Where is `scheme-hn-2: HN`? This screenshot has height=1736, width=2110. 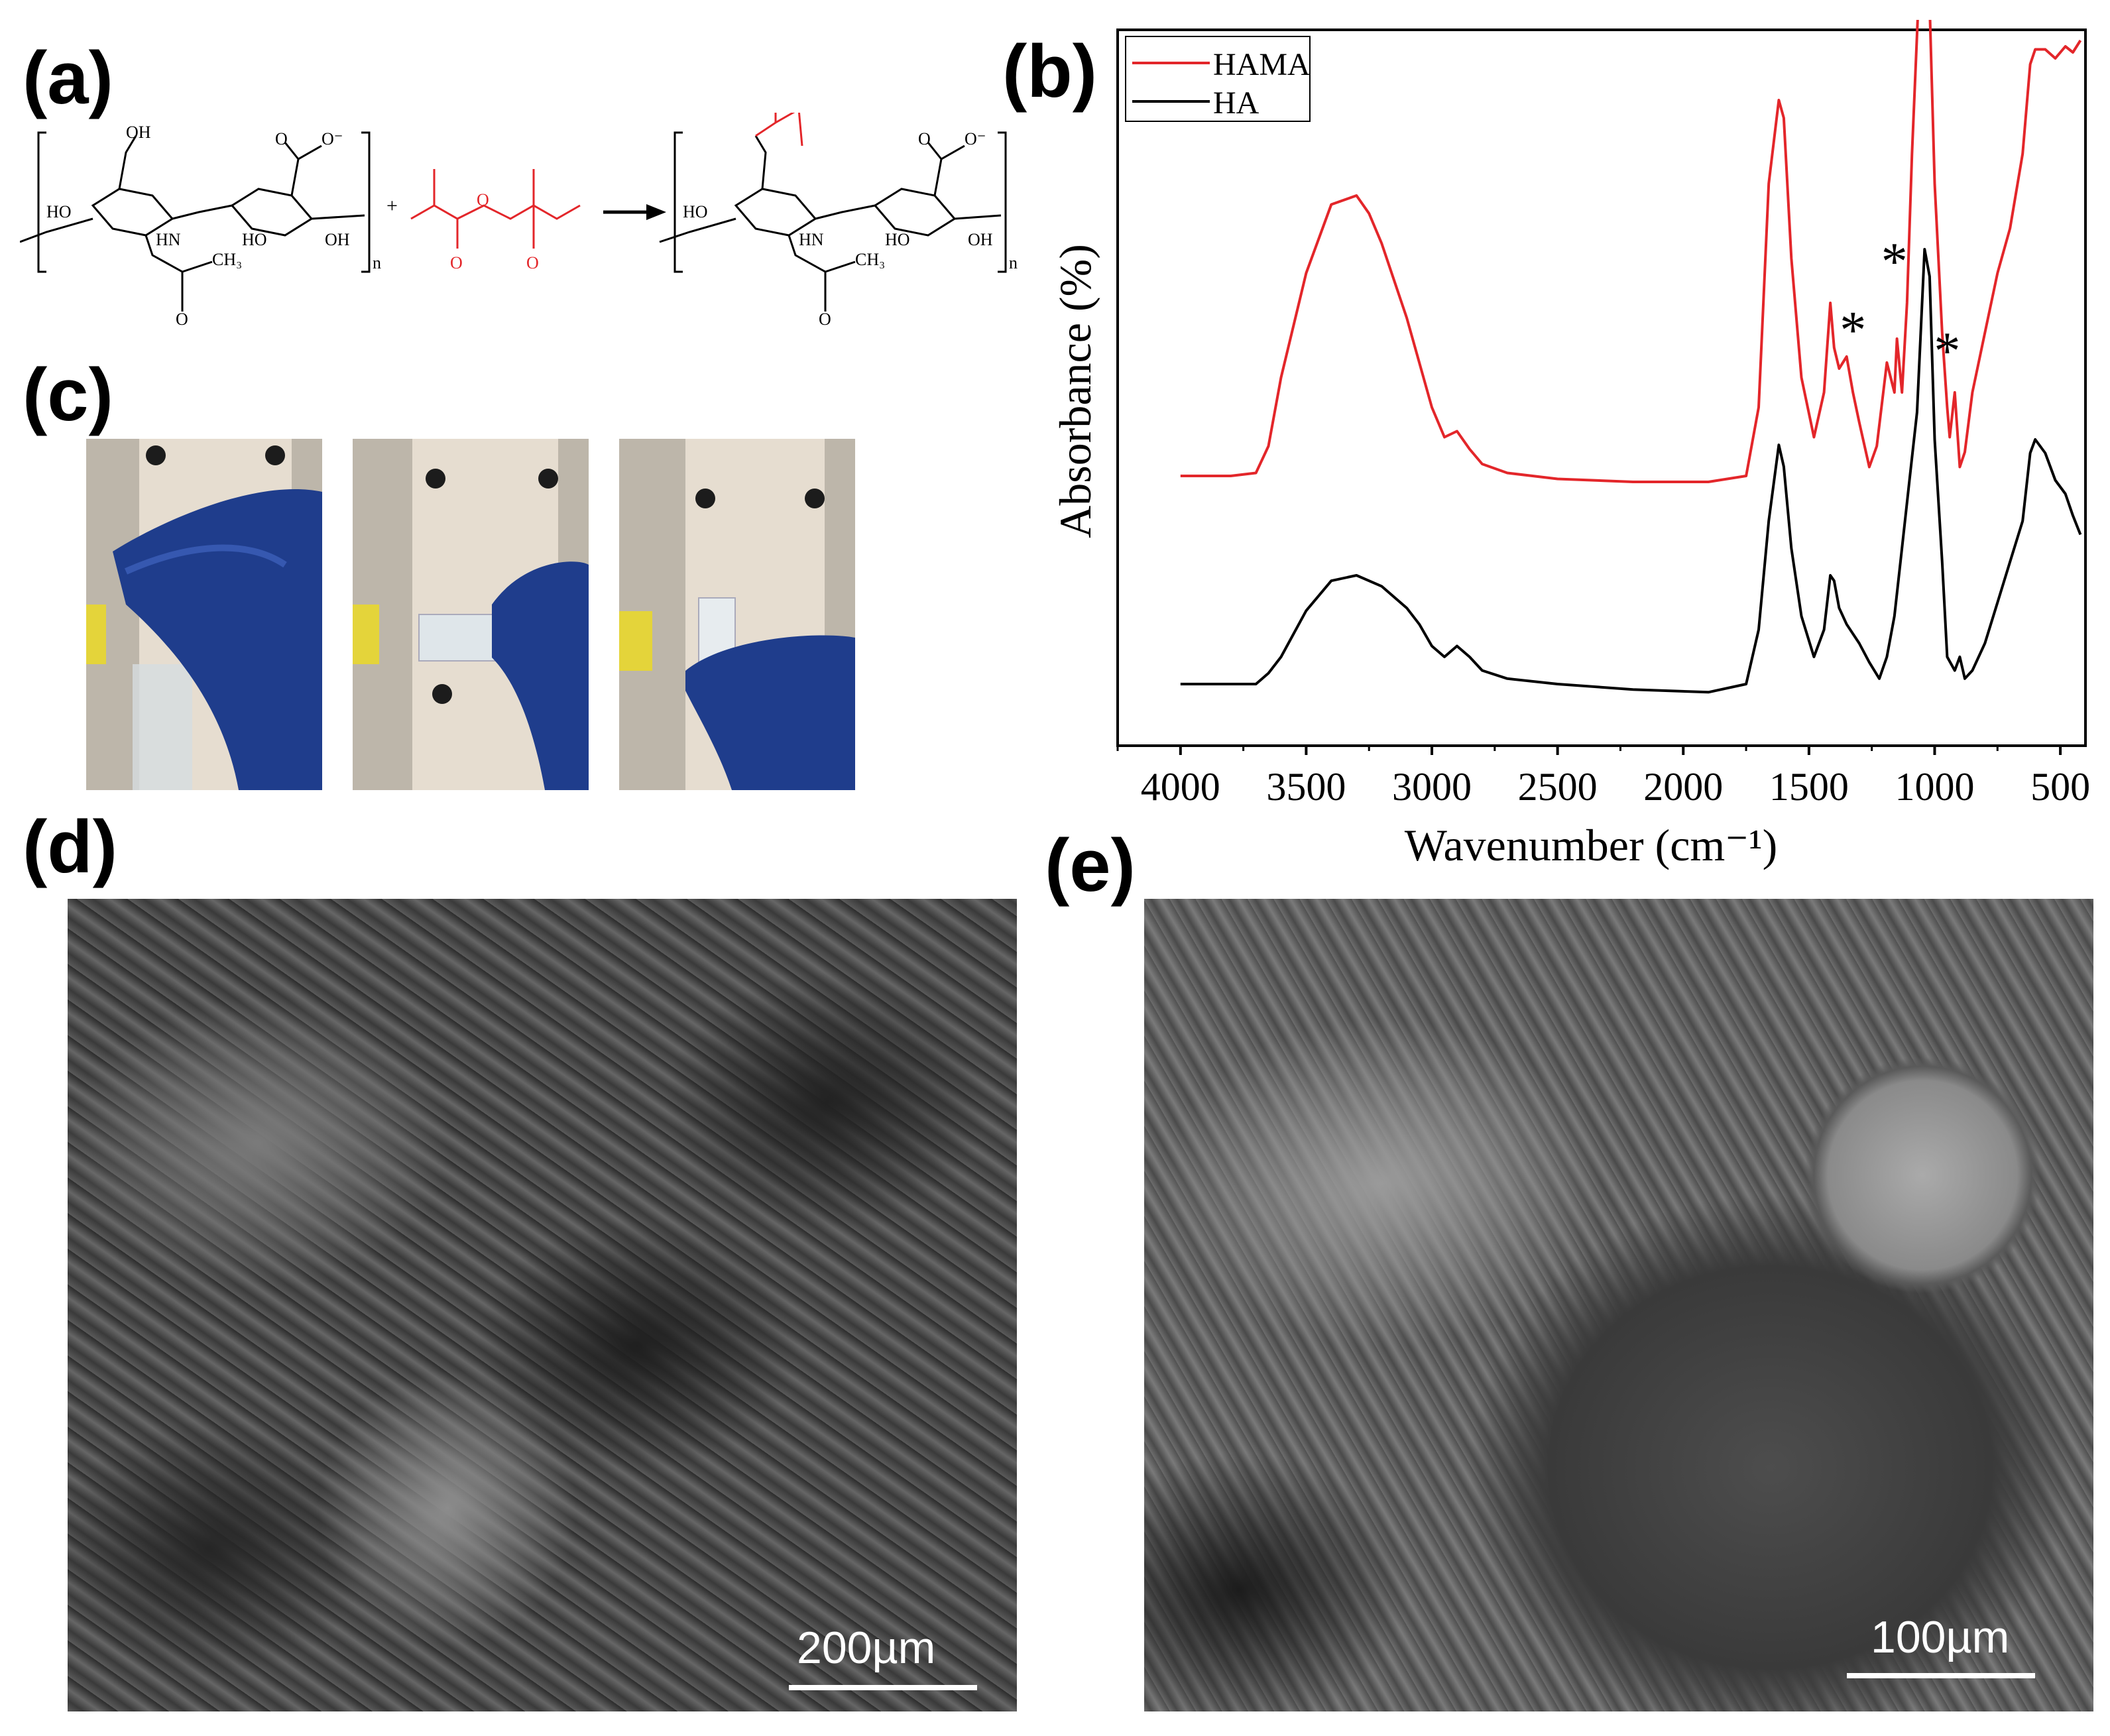 scheme-hn-2: HN is located at coordinates (812, 239).